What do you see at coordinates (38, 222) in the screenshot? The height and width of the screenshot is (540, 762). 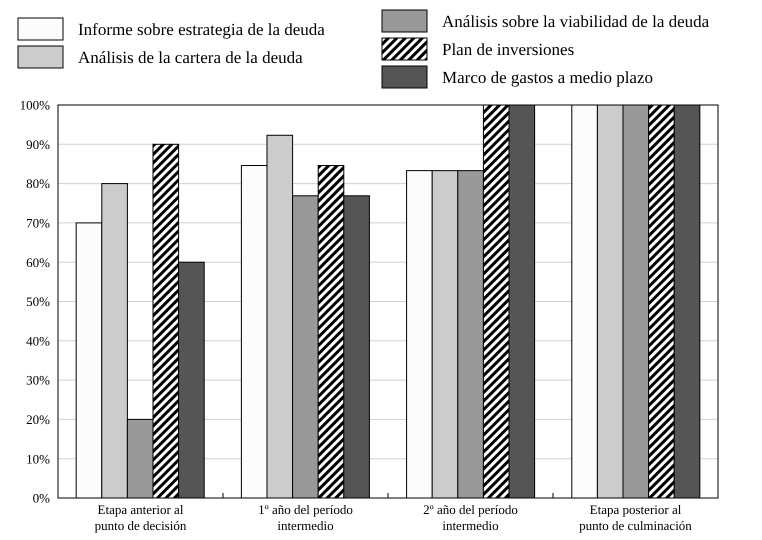 I see `y-tick-label: 70%` at bounding box center [38, 222].